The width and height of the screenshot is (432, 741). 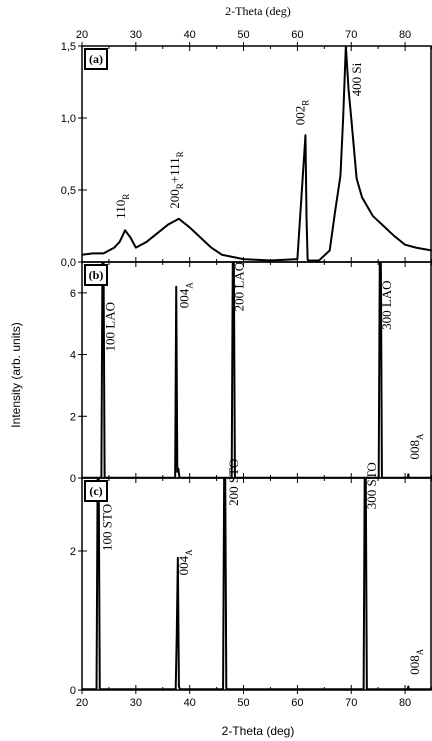 I want to click on x-tick-label-top: 80, so click(x=405, y=35).